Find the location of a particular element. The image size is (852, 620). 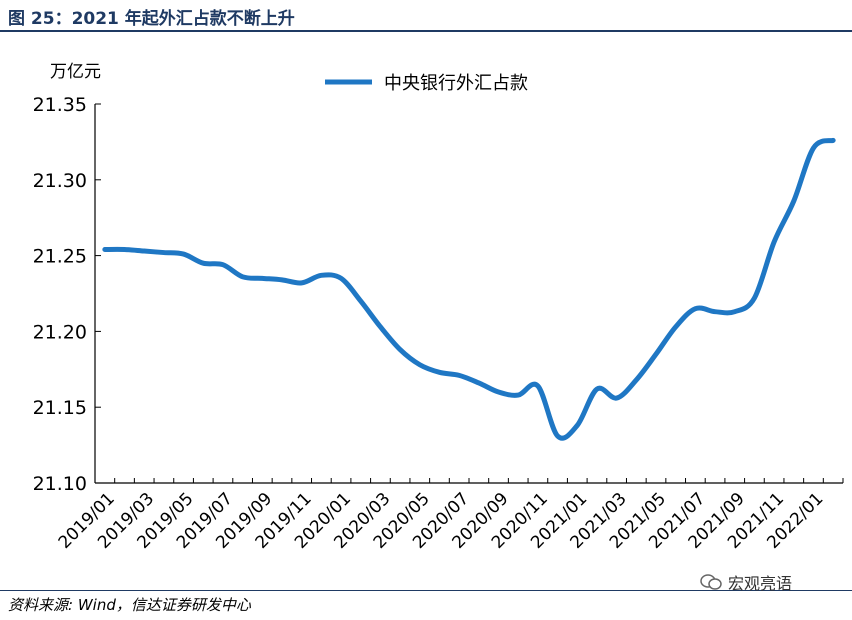

y-tick-label: 21.15 is located at coordinates (60, 408).